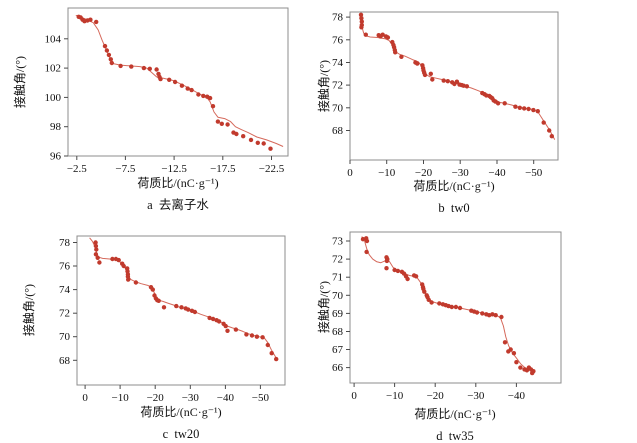  What do you see at coordinates (338, 108) in the screenshot?
I see `y-tick-label: 70` at bounding box center [338, 108].